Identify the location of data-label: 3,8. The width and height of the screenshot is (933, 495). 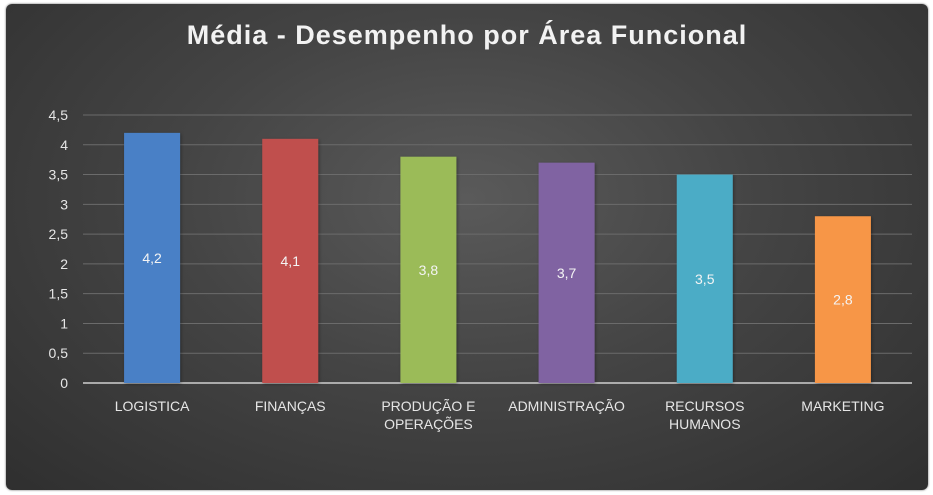
(429, 270).